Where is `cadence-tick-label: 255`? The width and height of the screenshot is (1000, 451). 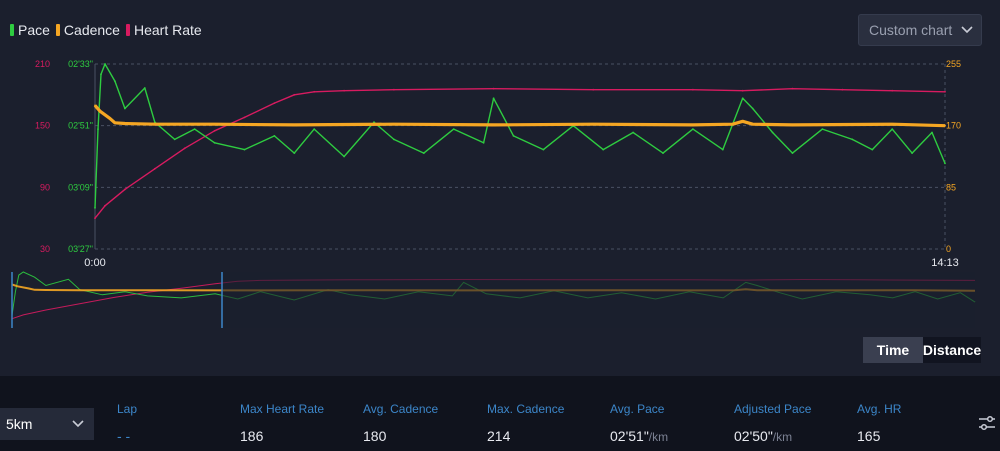 cadence-tick-label: 255 is located at coordinates (953, 64).